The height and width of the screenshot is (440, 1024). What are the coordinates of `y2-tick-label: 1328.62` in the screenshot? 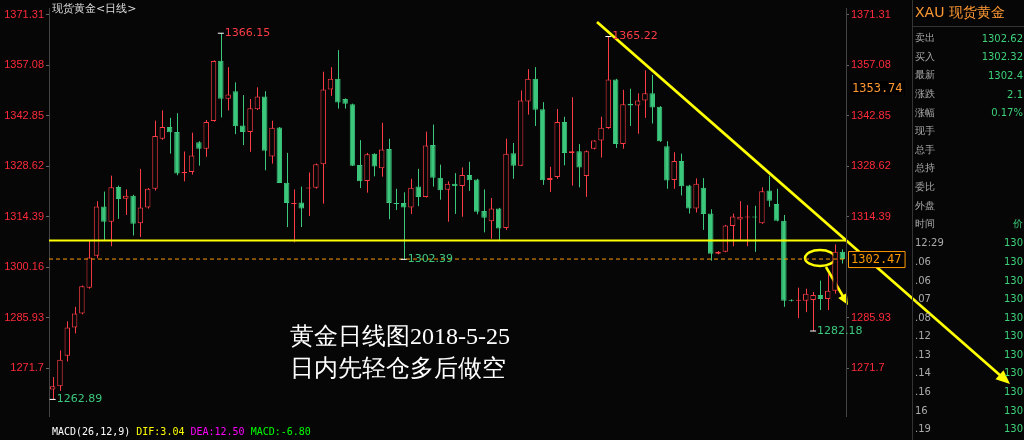 It's located at (871, 165).